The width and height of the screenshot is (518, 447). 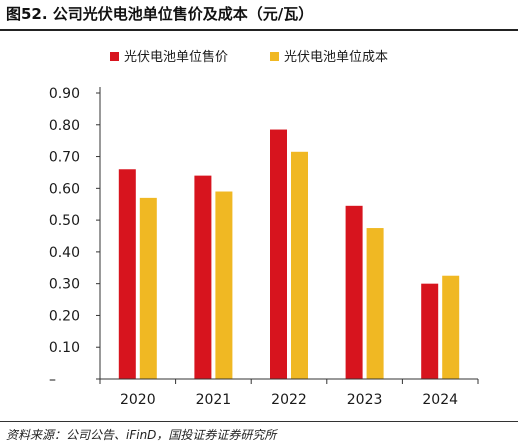 I want to click on y-axis: – 0.10 0.20 0.30 0.40 0.50 0.60 0.70 0.80 0.90, so click(x=75, y=237).